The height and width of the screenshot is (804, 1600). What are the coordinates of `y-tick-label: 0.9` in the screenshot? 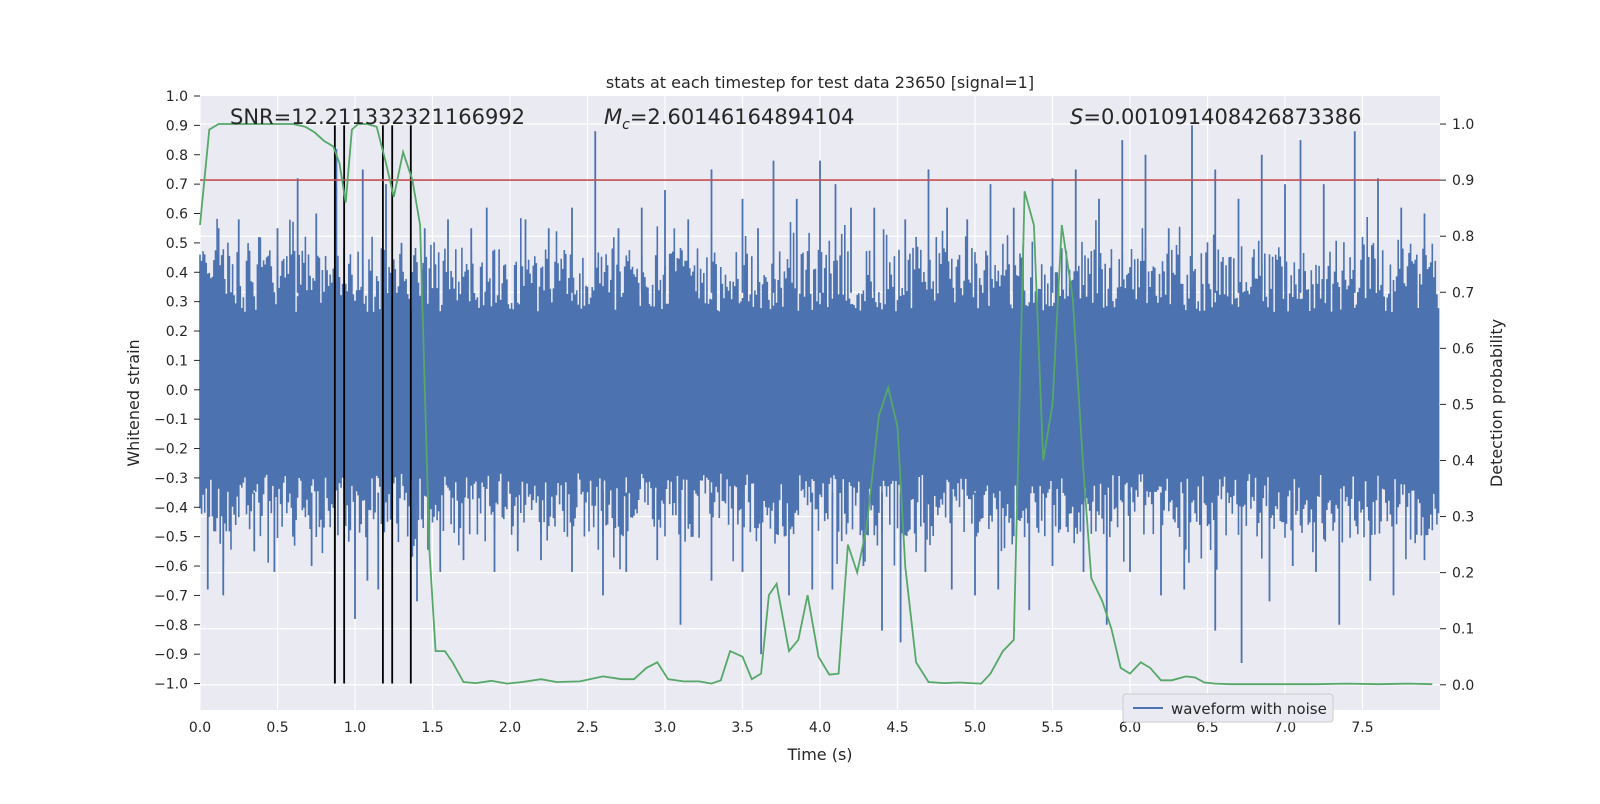 It's located at (177, 126).